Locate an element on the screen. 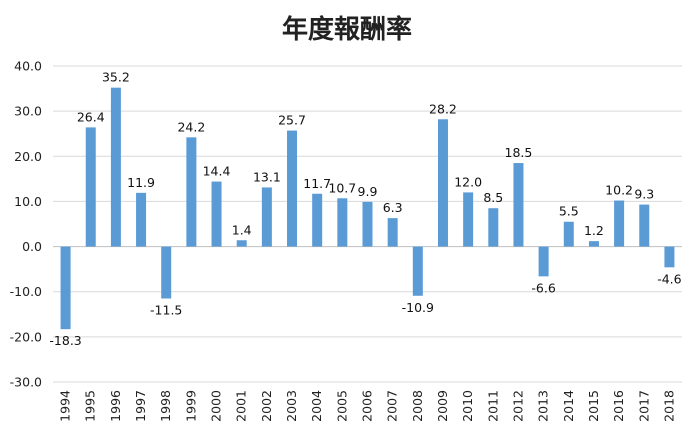 The height and width of the screenshot is (438, 694). bar-2001 is located at coordinates (241, 243).